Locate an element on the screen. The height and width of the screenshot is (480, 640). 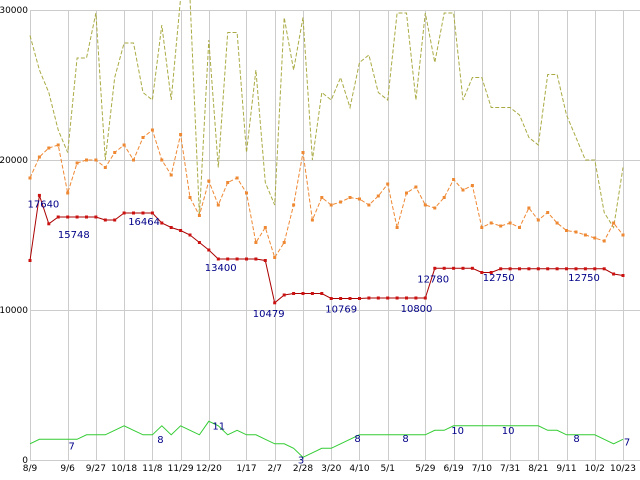
min-price-value-label: 10479 is located at coordinates (269, 314).